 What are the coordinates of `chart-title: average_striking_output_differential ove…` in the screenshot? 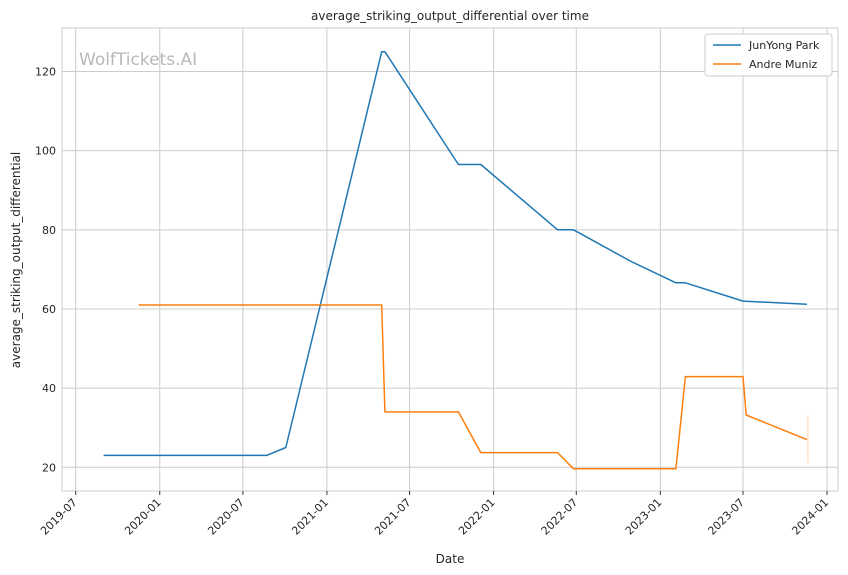 It's located at (450, 16).